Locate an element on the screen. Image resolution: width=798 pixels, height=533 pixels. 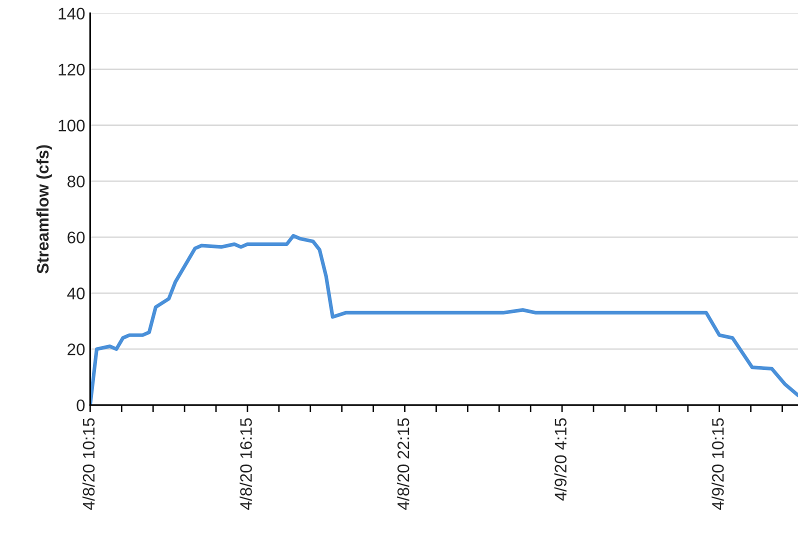
y-tick-label: 0 is located at coordinates (80, 405).